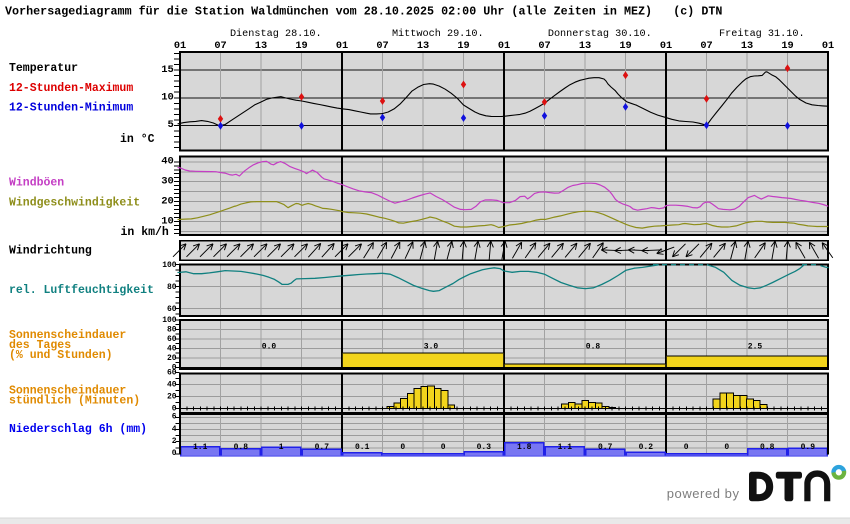 The image size is (850, 524). Describe the element at coordinates (137, 139) in the screenshot. I see `svg-text: in °C` at that location.